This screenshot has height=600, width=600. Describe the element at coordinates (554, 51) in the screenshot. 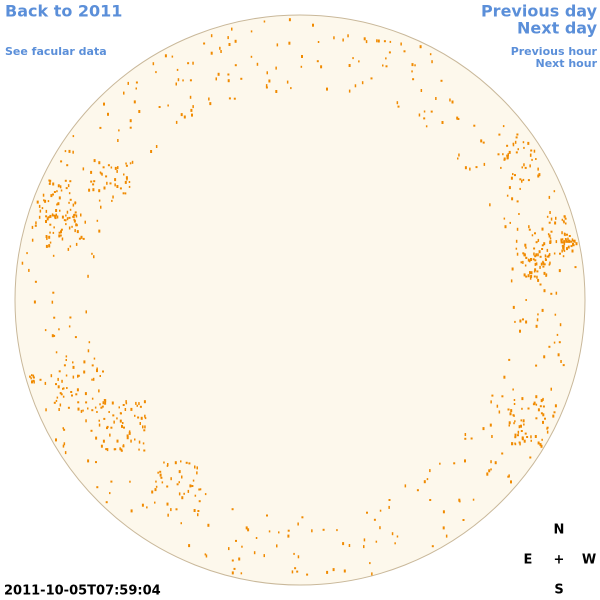

I see `prev-hour-link: Previous hour` at that location.